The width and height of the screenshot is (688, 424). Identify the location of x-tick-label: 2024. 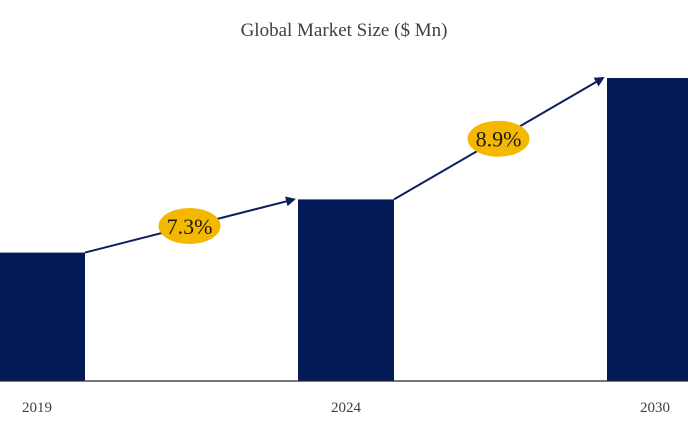
(346, 408).